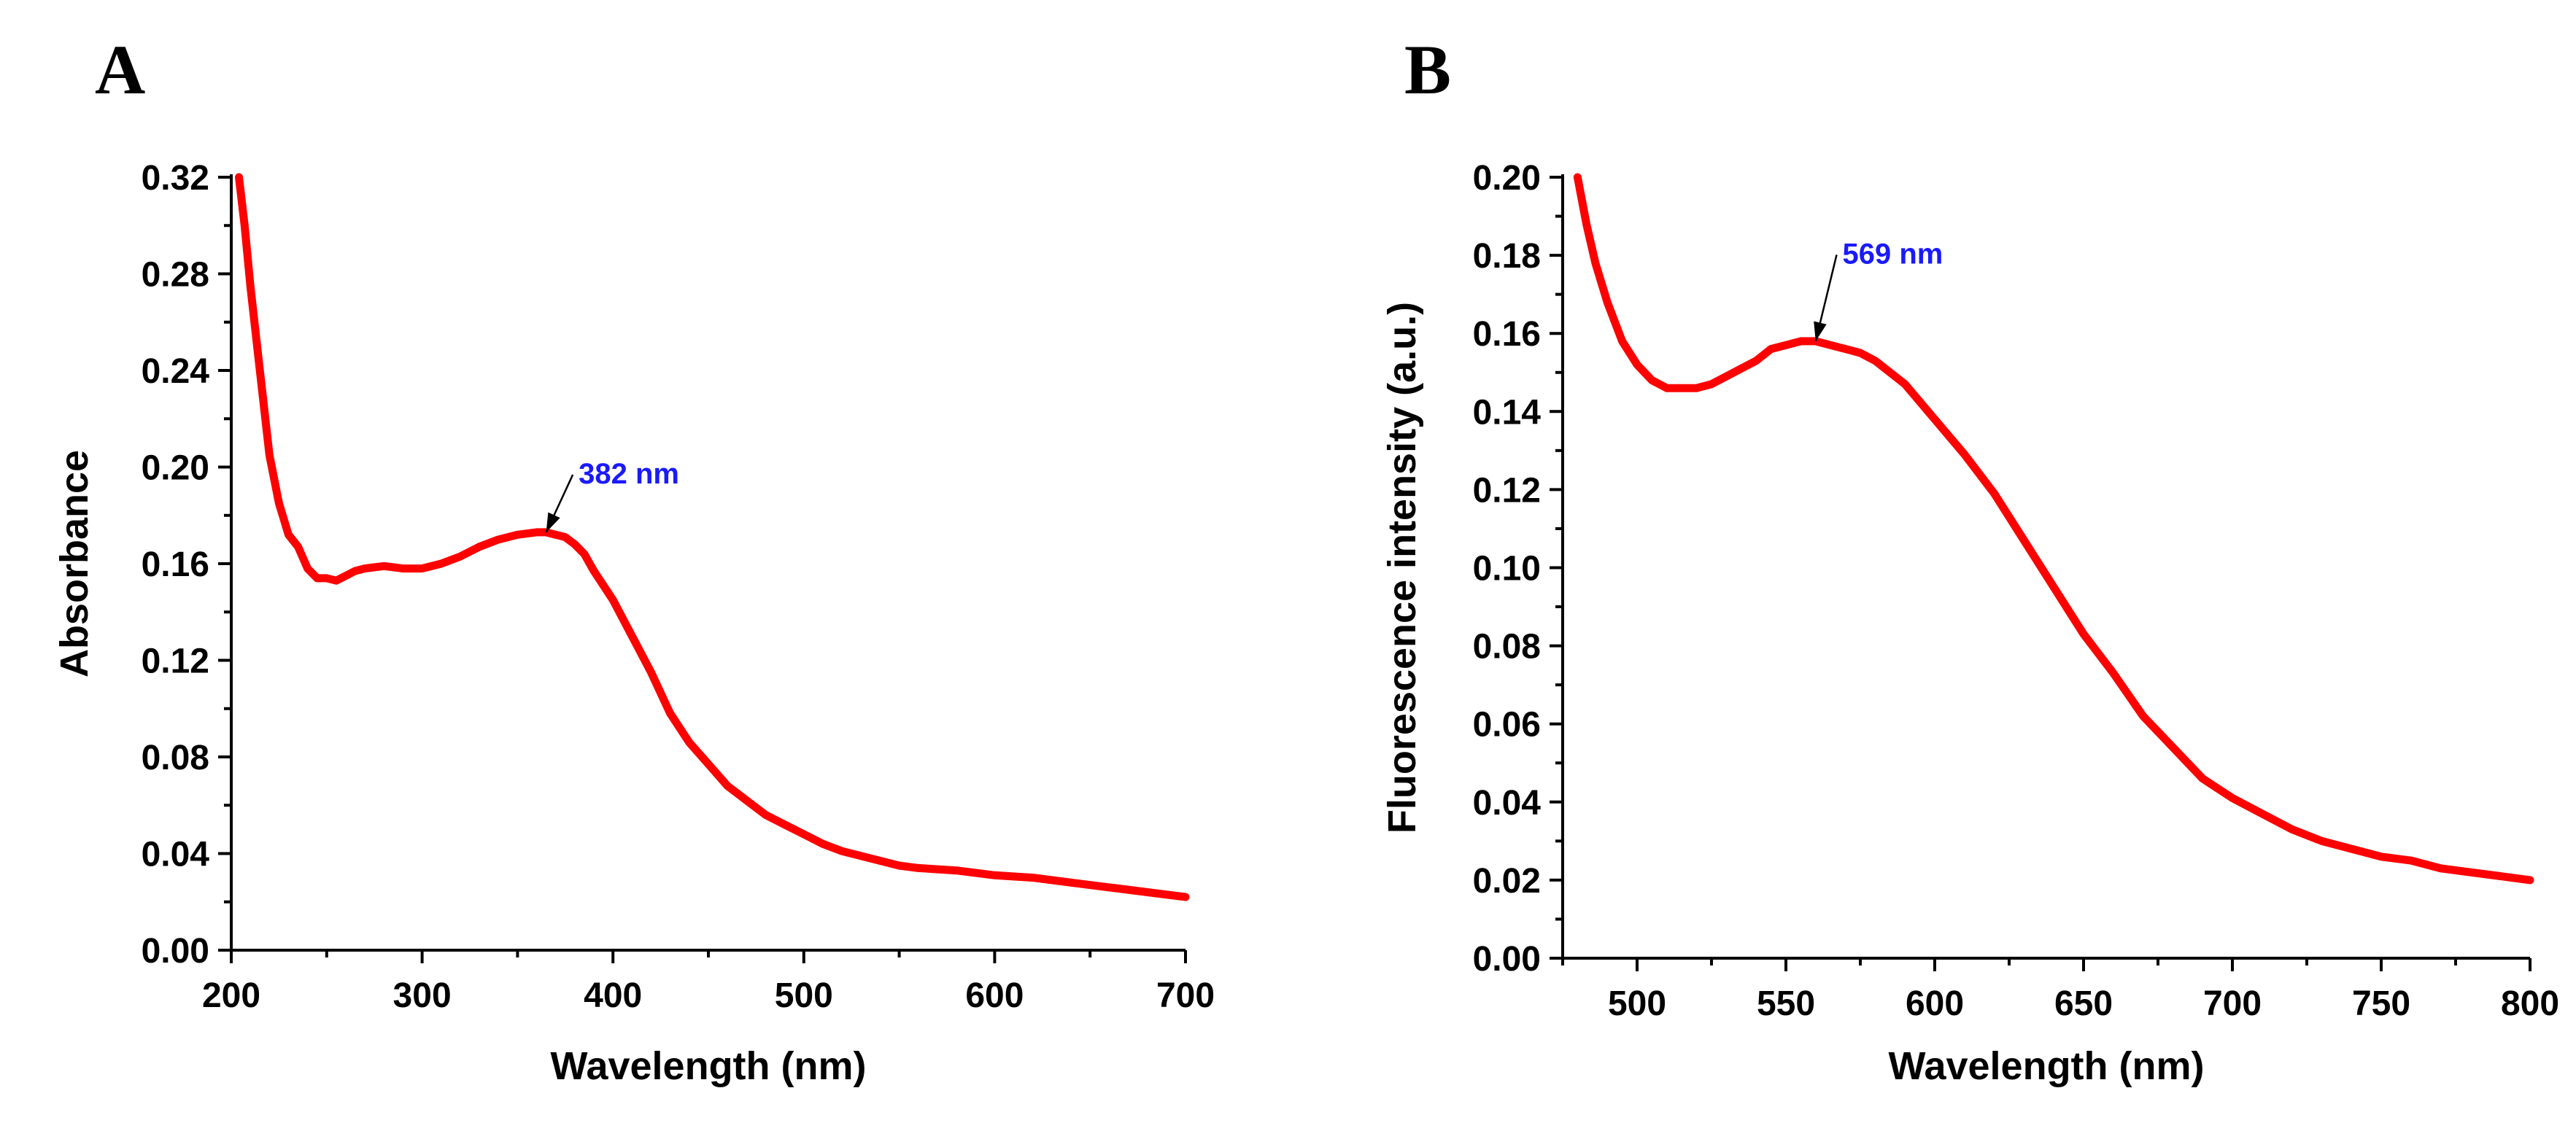  What do you see at coordinates (612, 496) in the screenshot?
I see `annotations-a: 382 nm` at bounding box center [612, 496].